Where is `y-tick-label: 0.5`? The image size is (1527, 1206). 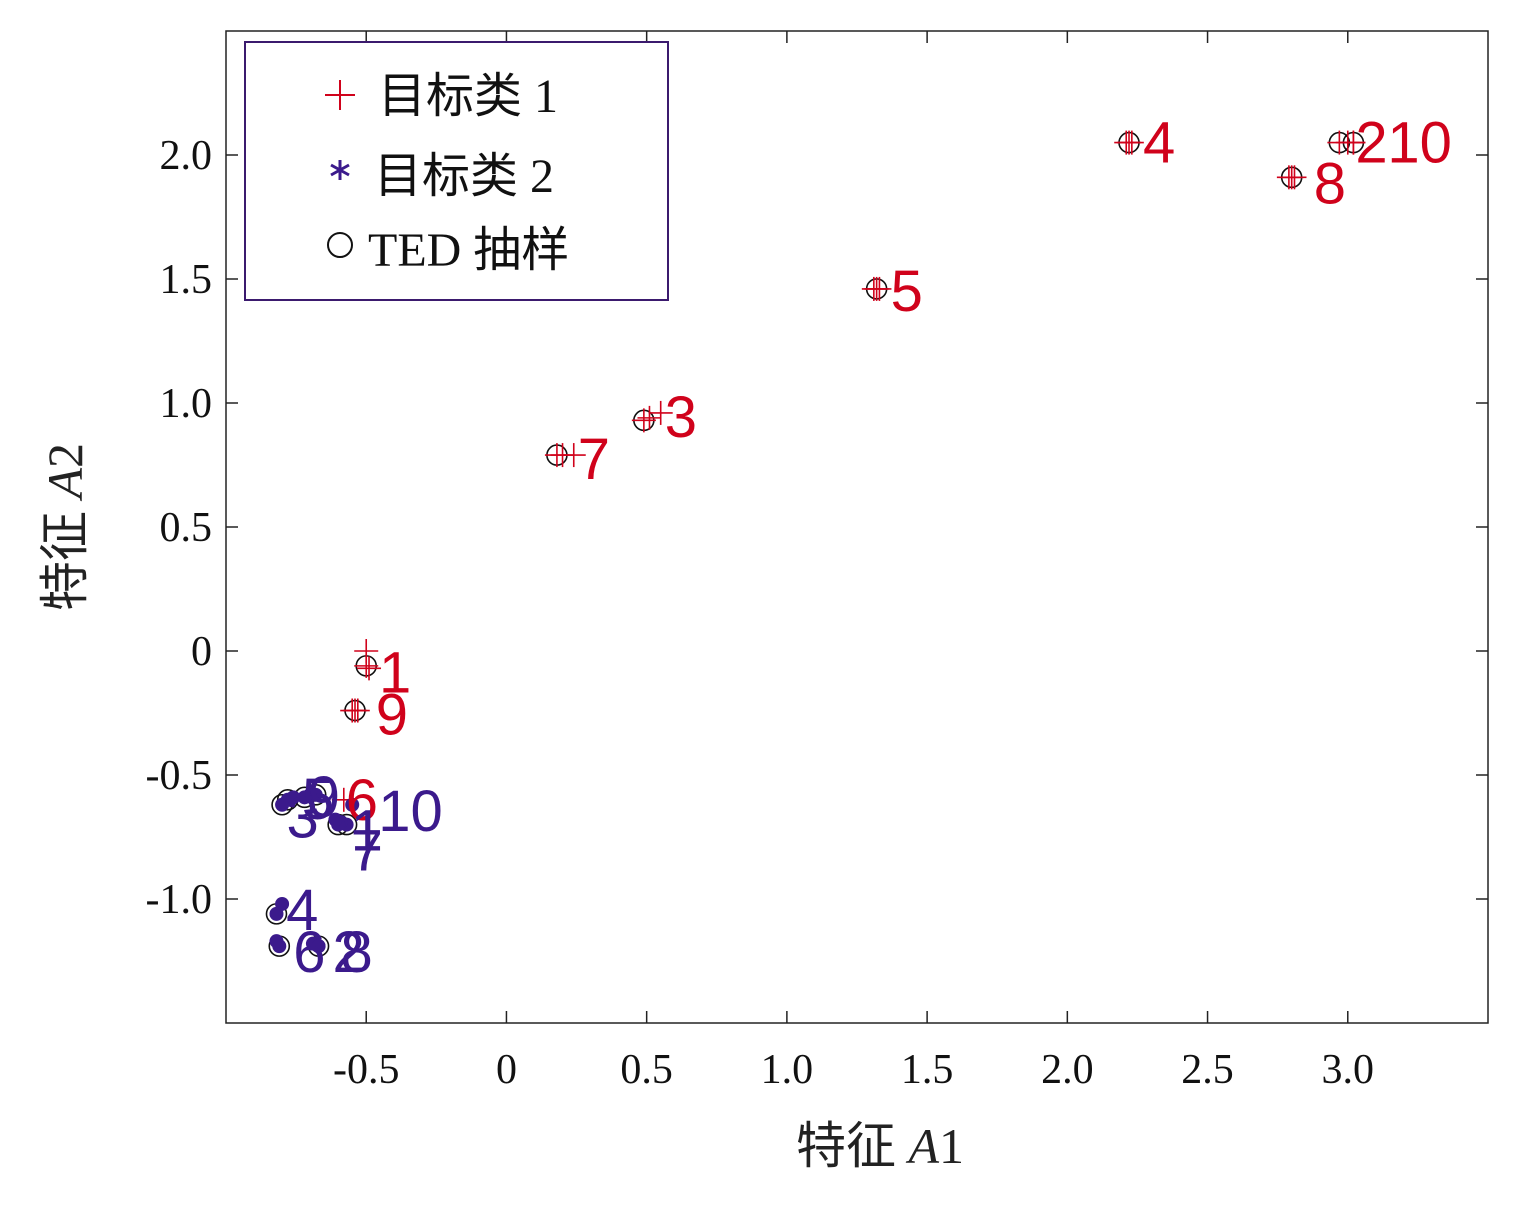 y-tick-label: 0.5 is located at coordinates (186, 528).